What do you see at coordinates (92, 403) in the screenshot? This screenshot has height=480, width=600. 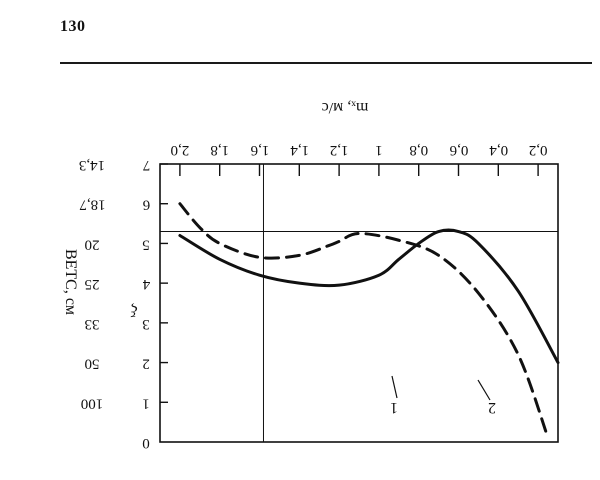 I see `secondary-scale-label: 100` at bounding box center [92, 403].